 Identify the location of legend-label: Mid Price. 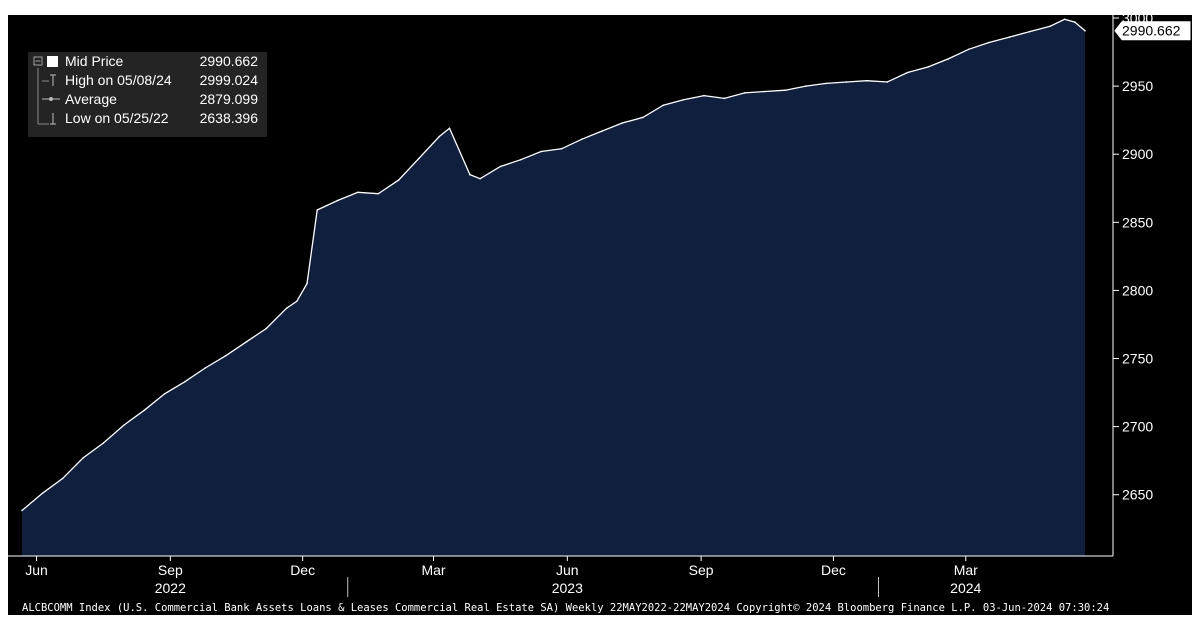
(94, 61).